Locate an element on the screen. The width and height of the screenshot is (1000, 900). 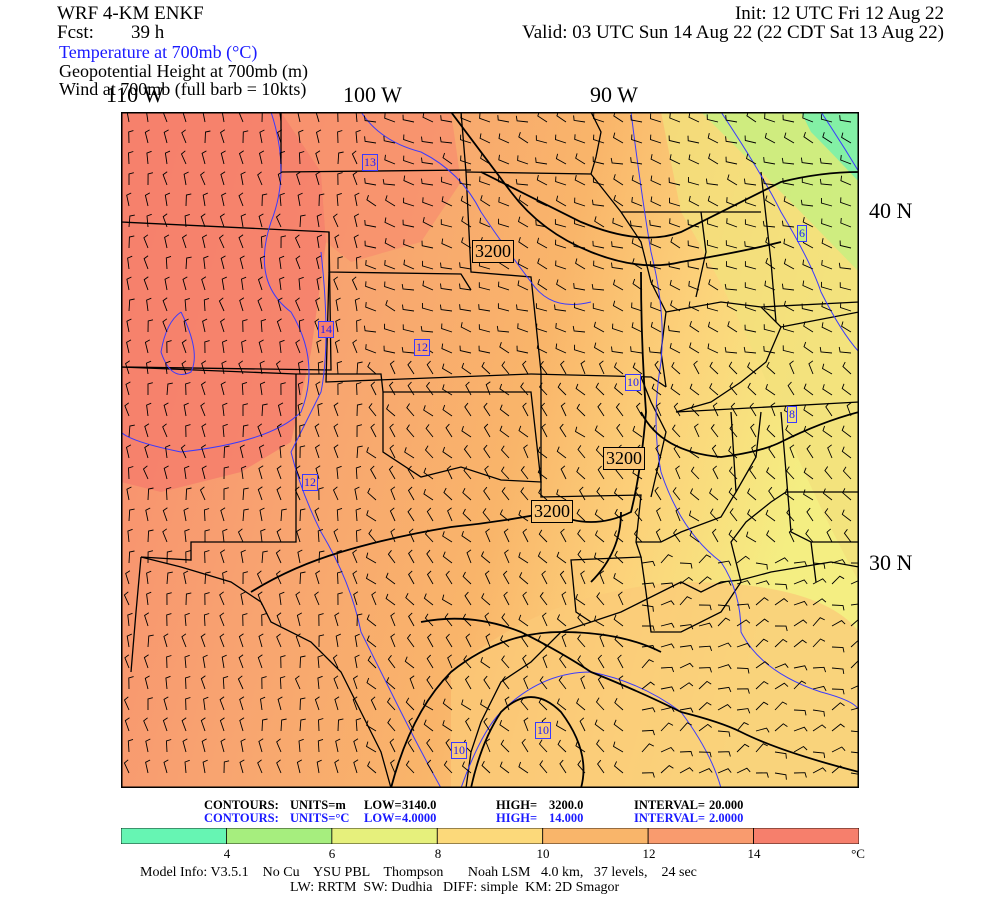
colorbar-segment is located at coordinates (174, 836).